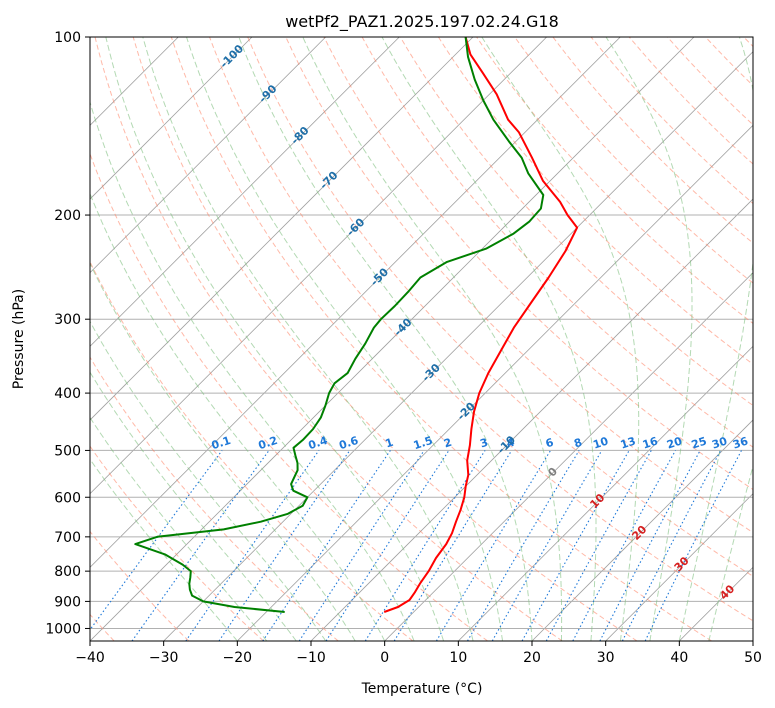 The image size is (775, 708). Describe the element at coordinates (67, 451) in the screenshot. I see `y-tick-label: 500` at that location.